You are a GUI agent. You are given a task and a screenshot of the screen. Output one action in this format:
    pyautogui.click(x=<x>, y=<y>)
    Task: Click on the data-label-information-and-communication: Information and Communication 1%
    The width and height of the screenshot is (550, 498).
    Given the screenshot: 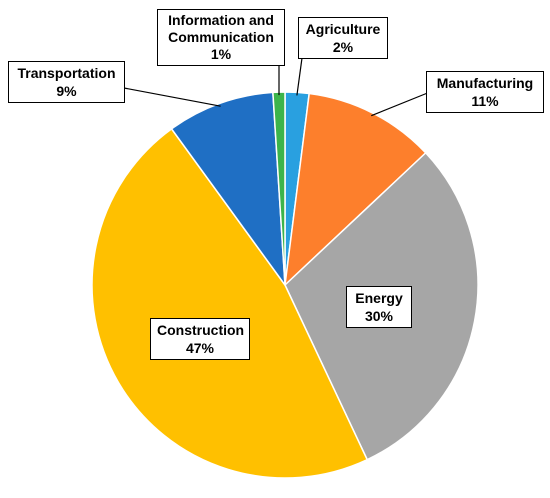 What is the action you would take?
    pyautogui.click(x=221, y=37)
    